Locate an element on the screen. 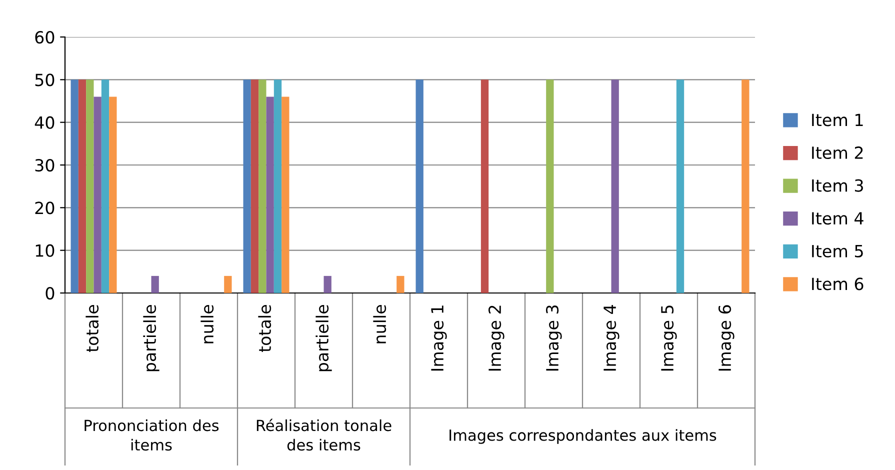 The width and height of the screenshot is (895, 470). y-tick-label: 60 is located at coordinates (44, 37).